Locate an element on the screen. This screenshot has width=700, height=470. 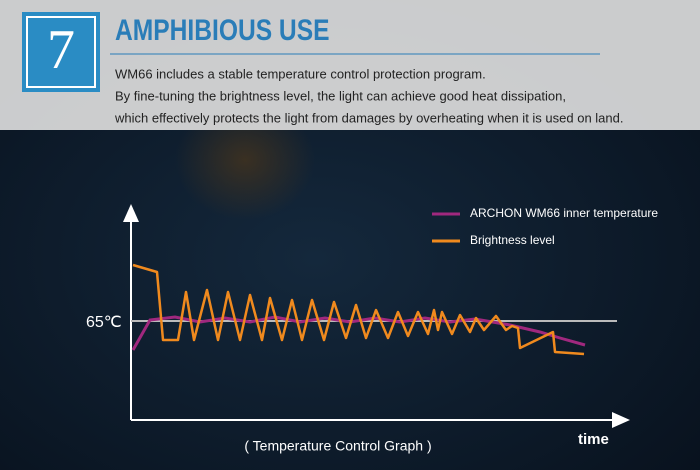
title: AMPHIBIOUS USE is located at coordinates (222, 30).